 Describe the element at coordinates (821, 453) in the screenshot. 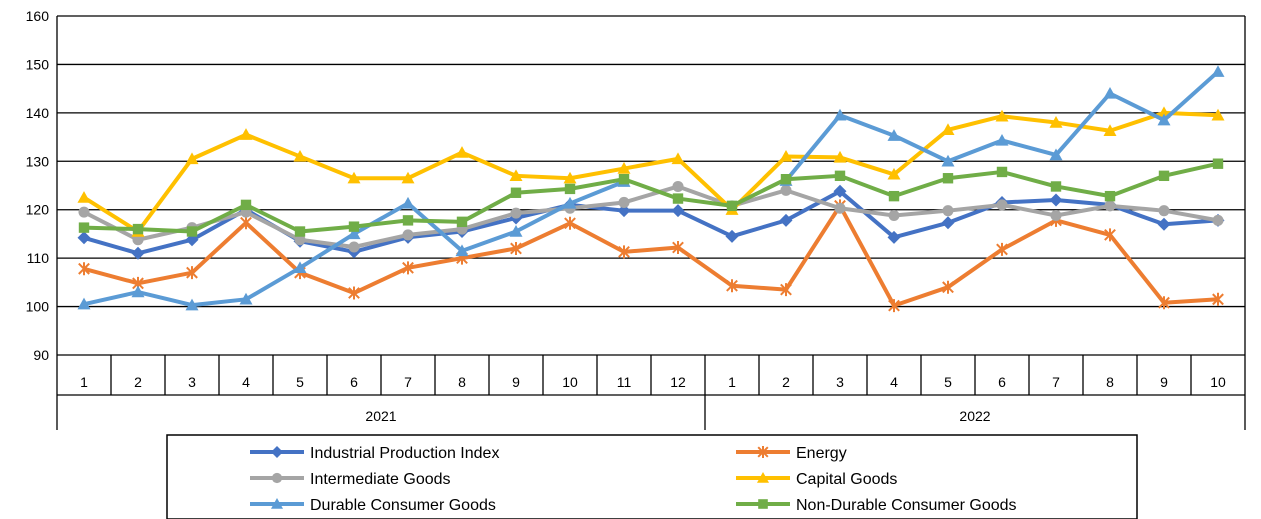

I see `legend-label: Energy` at that location.